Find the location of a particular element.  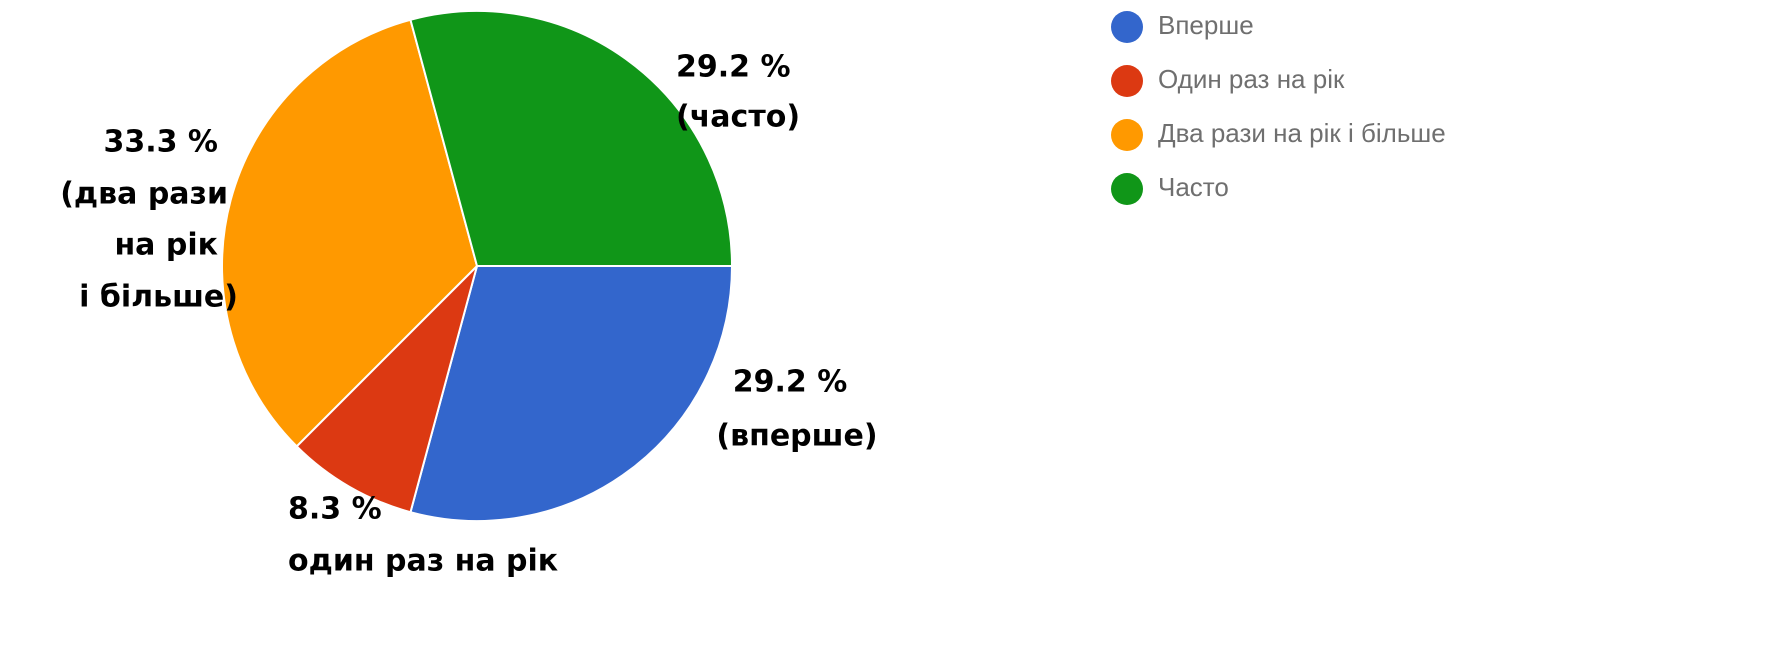

data-label-caption: (вперше) is located at coordinates (796, 436).